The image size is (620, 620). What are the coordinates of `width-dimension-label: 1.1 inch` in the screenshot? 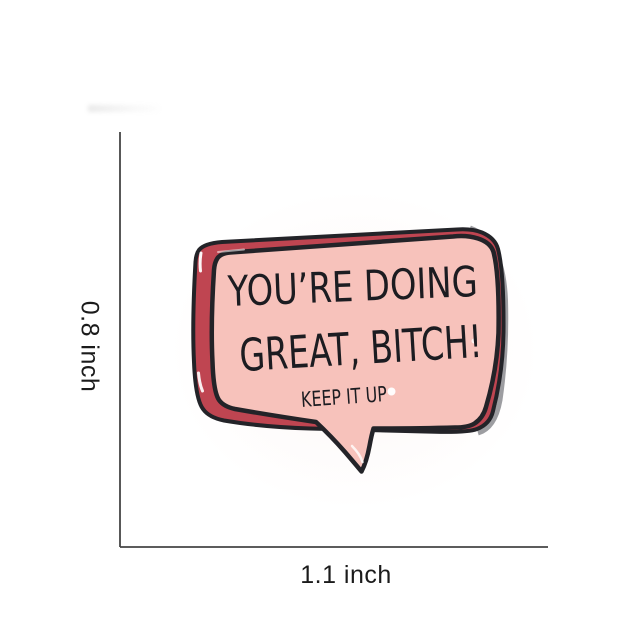 It's located at (346, 575).